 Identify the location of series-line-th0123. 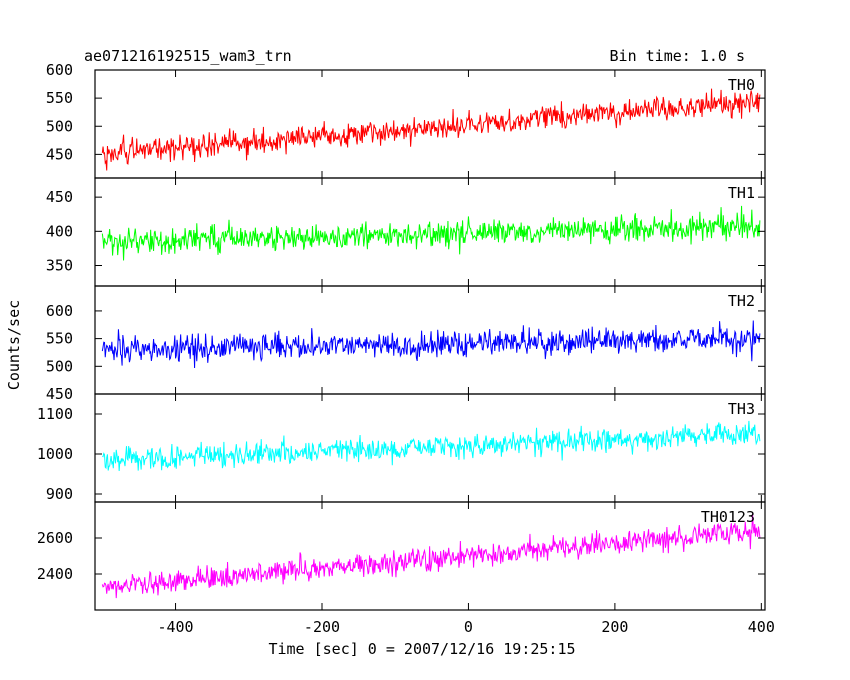
(431, 556).